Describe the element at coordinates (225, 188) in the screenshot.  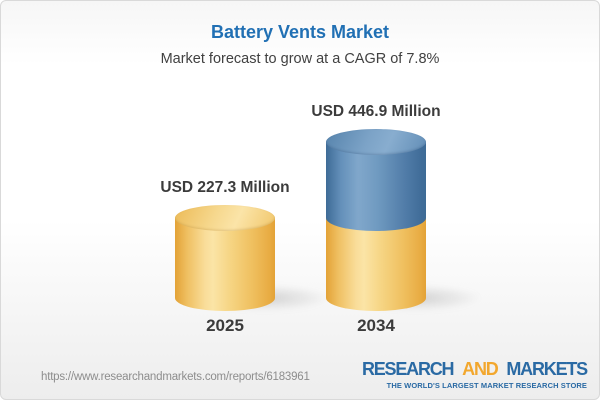
I see `value-label-2025: USD 227.3 Million` at that location.